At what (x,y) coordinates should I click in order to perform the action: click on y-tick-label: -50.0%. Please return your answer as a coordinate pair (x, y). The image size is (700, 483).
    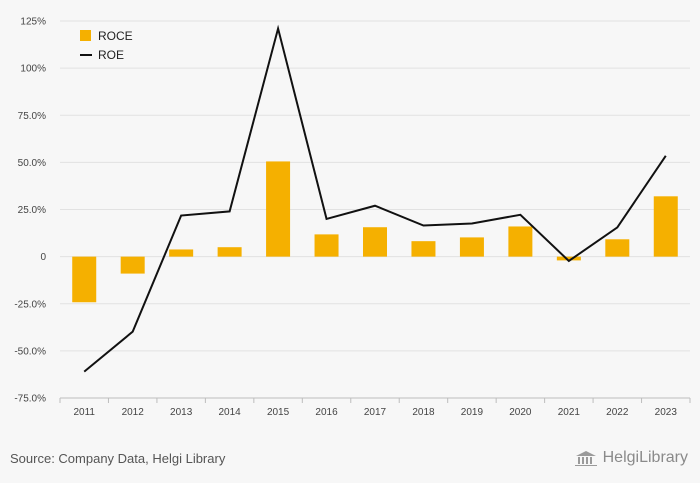
    Looking at the image, I should click on (30, 351).